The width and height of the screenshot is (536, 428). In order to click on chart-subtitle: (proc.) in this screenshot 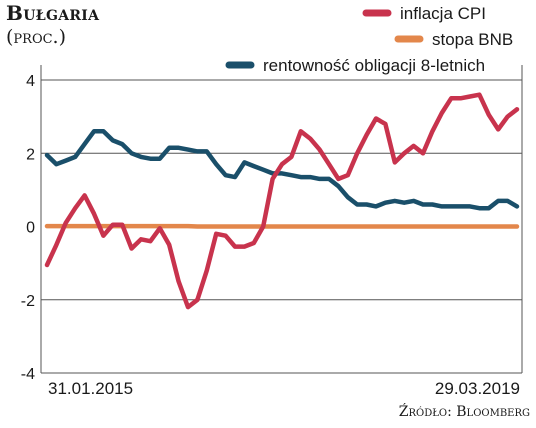, I will do `click(36, 37)`.